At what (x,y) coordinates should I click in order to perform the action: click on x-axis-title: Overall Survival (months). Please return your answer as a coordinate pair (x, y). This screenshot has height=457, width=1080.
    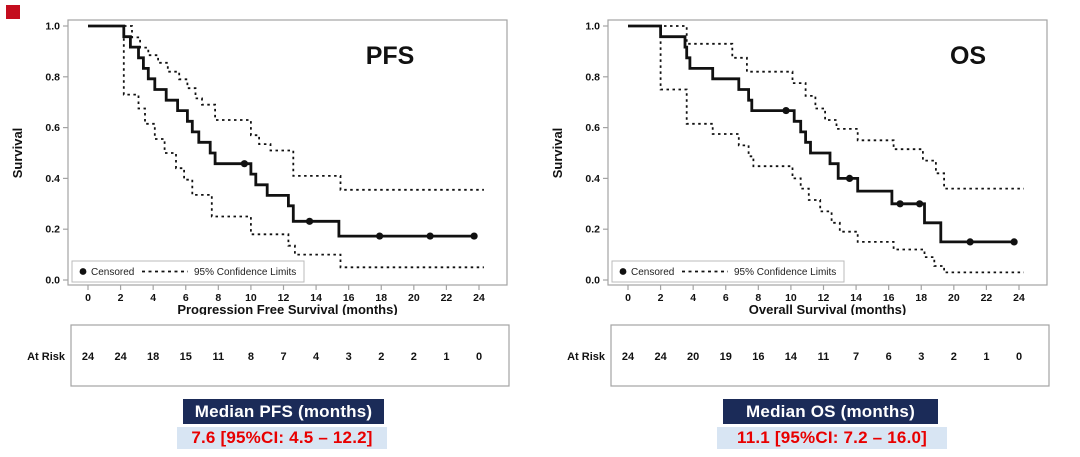
    Looking at the image, I should click on (828, 308).